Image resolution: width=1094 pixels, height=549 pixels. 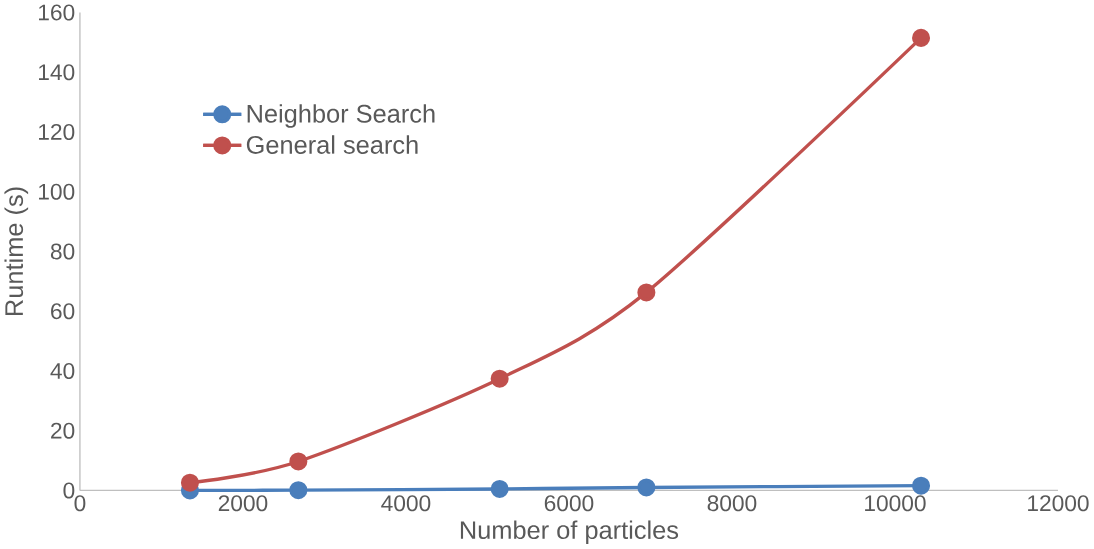 I want to click on x-tick-label: 10000, so click(x=895, y=503).